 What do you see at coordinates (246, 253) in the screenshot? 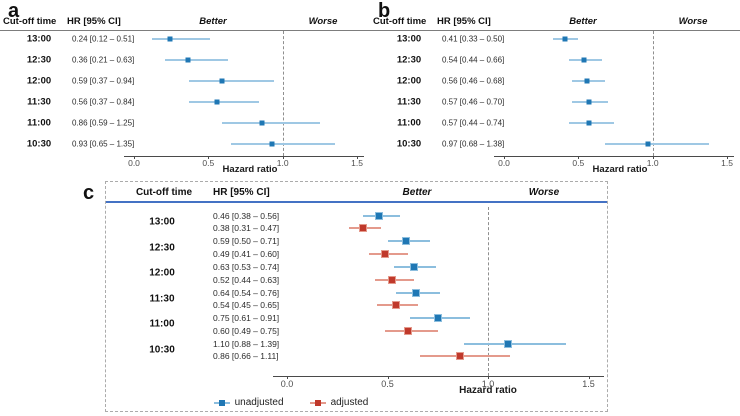
I see `hr-value-text: 0.49 [0.41 – 0.60]` at bounding box center [246, 253].